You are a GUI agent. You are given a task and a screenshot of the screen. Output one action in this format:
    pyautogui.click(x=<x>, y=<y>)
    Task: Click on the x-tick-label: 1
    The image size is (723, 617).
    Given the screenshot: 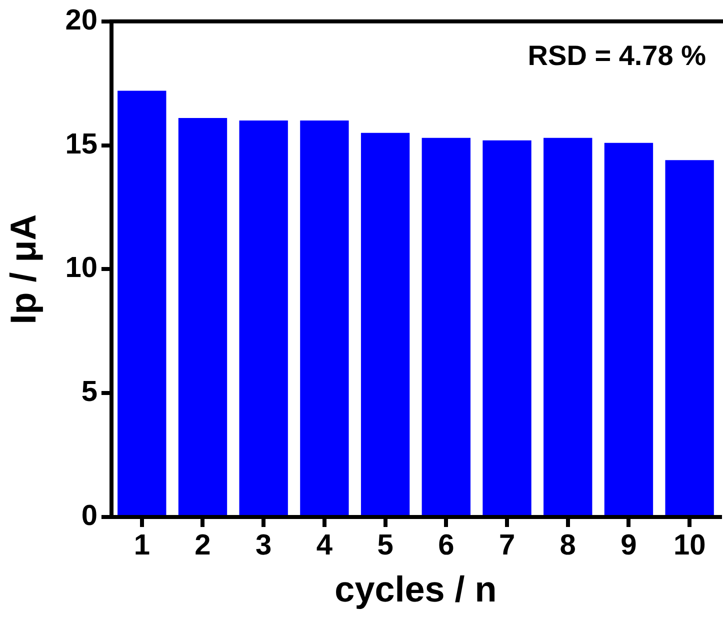 What is the action you would take?
    pyautogui.click(x=142, y=545)
    